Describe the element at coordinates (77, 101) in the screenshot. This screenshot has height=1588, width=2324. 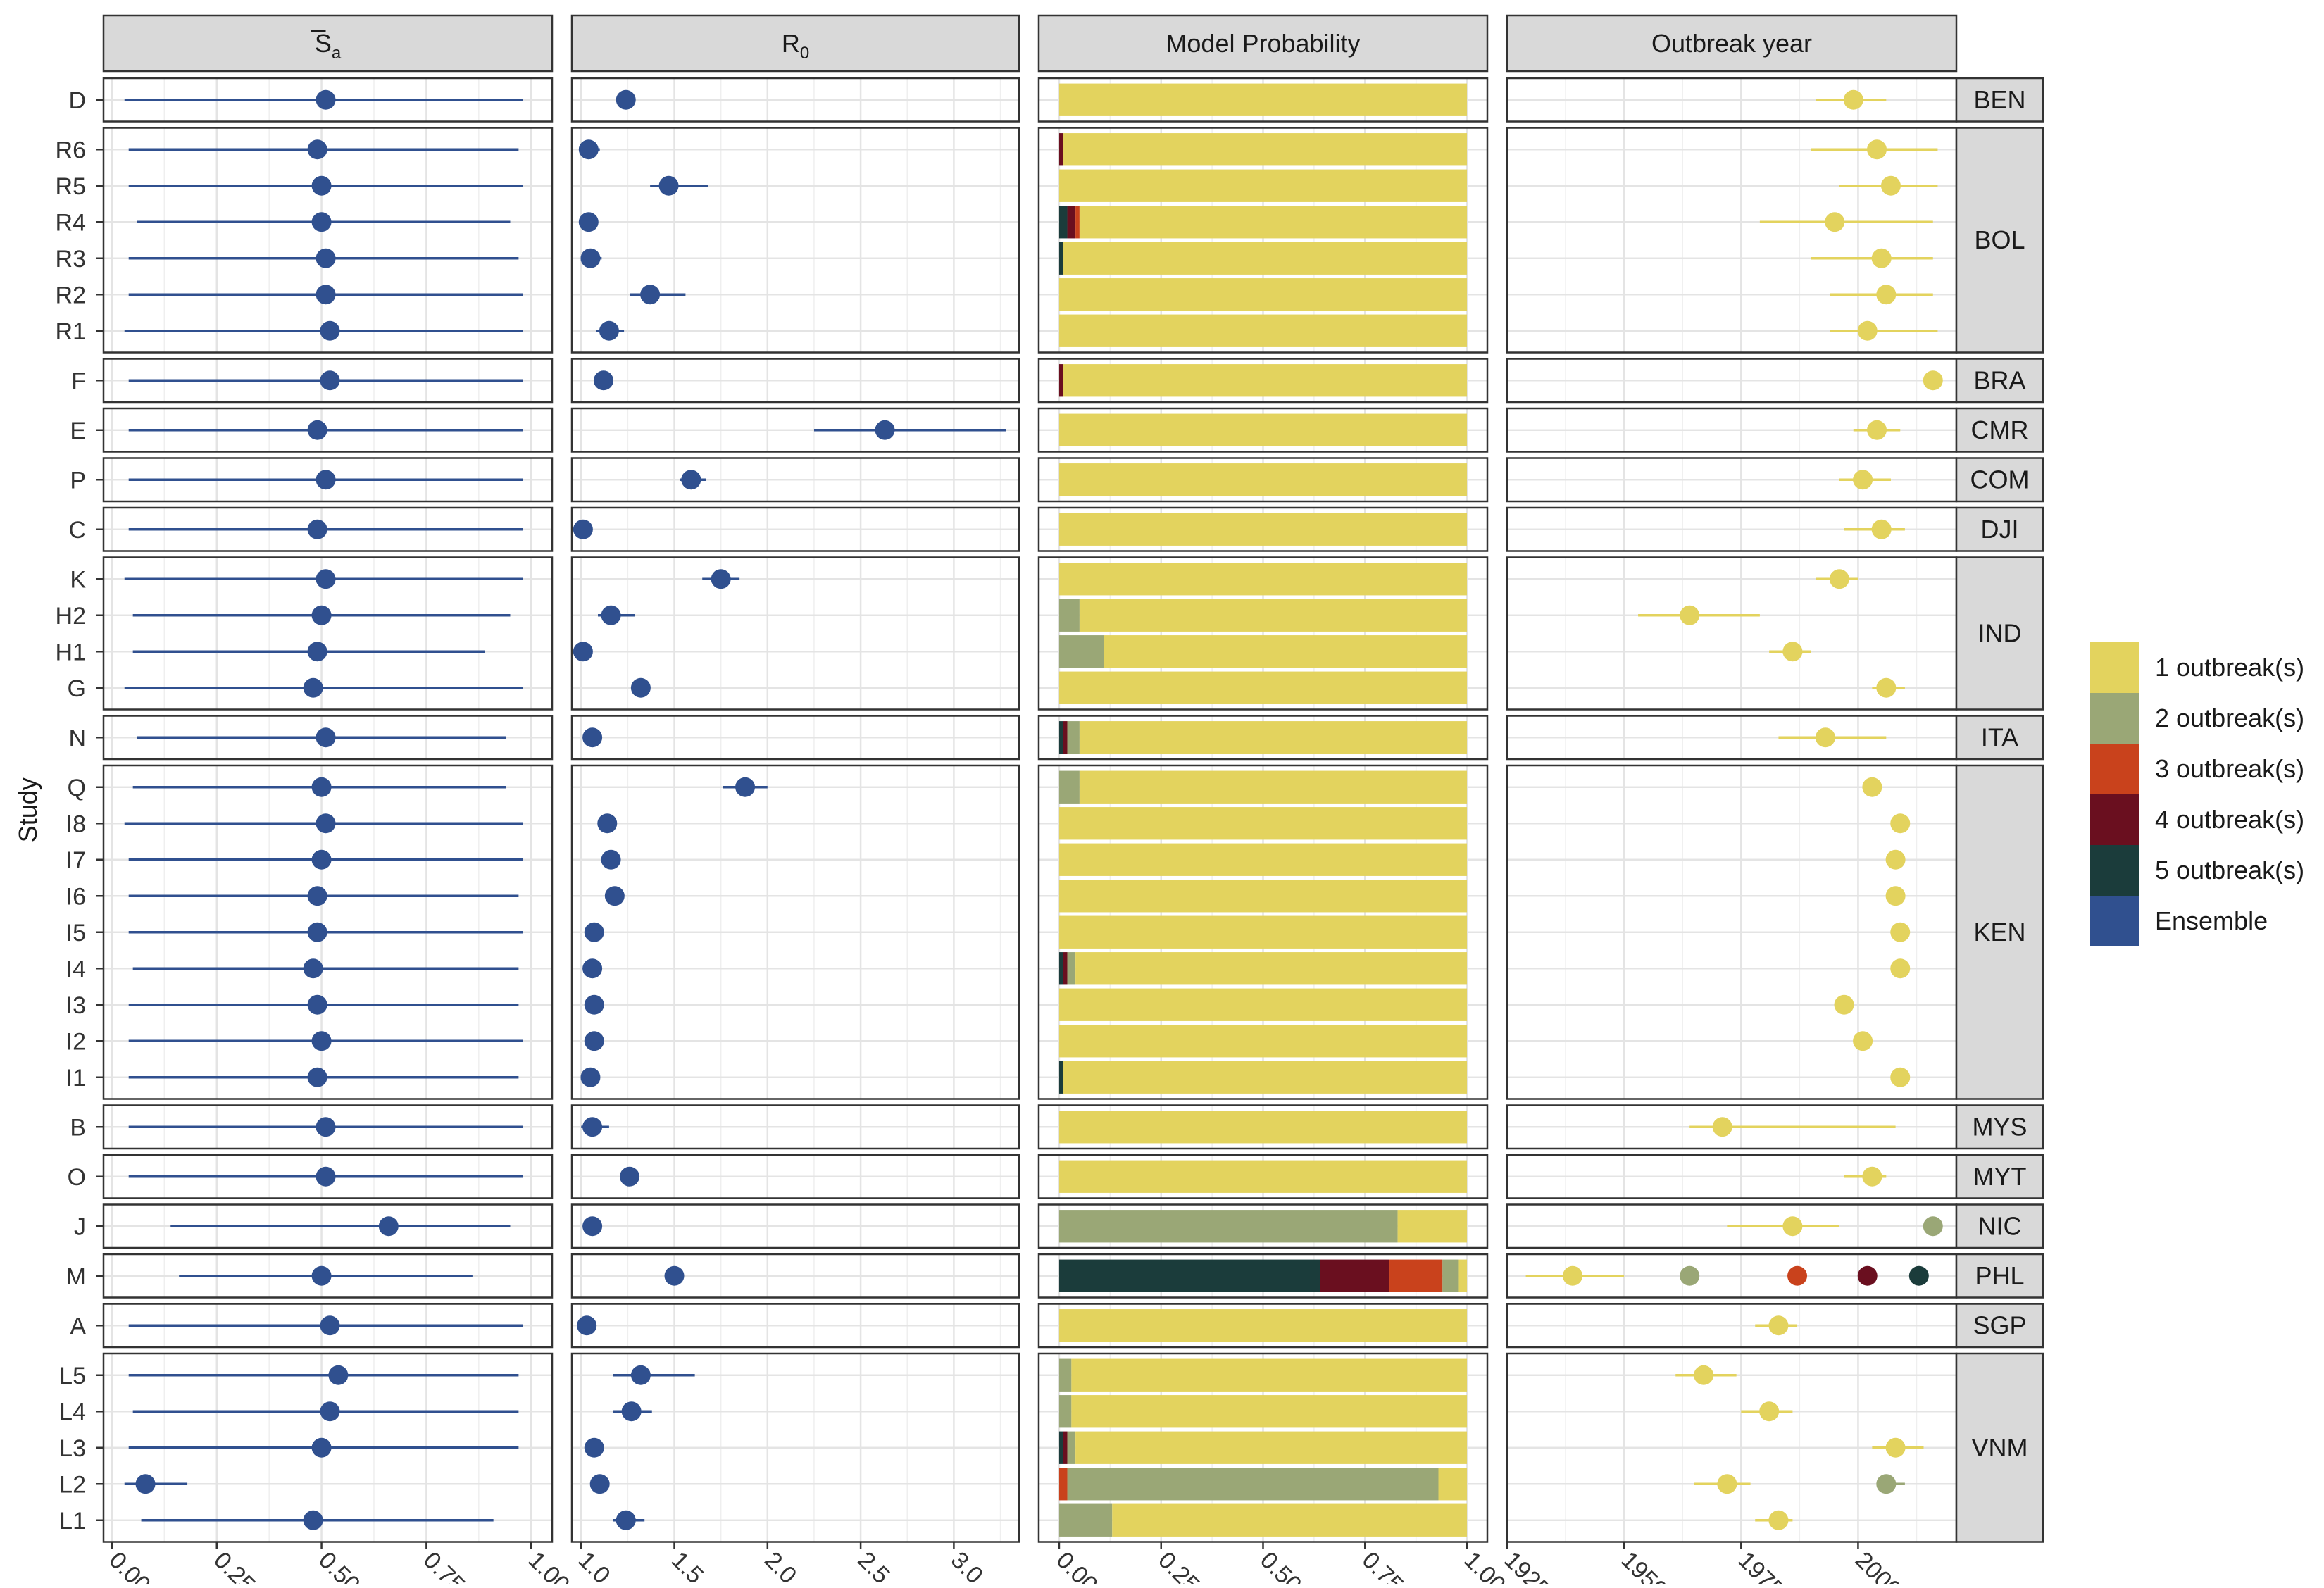
I see `y-tick-label-D: D` at that location.